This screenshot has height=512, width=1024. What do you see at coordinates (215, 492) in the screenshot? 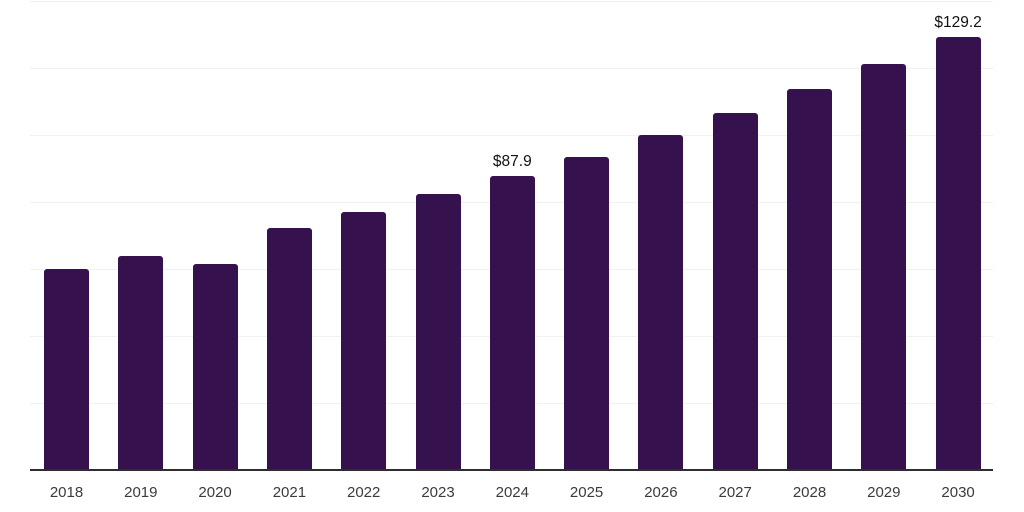
I see `x-tick-label-2020: 2020` at bounding box center [215, 492].